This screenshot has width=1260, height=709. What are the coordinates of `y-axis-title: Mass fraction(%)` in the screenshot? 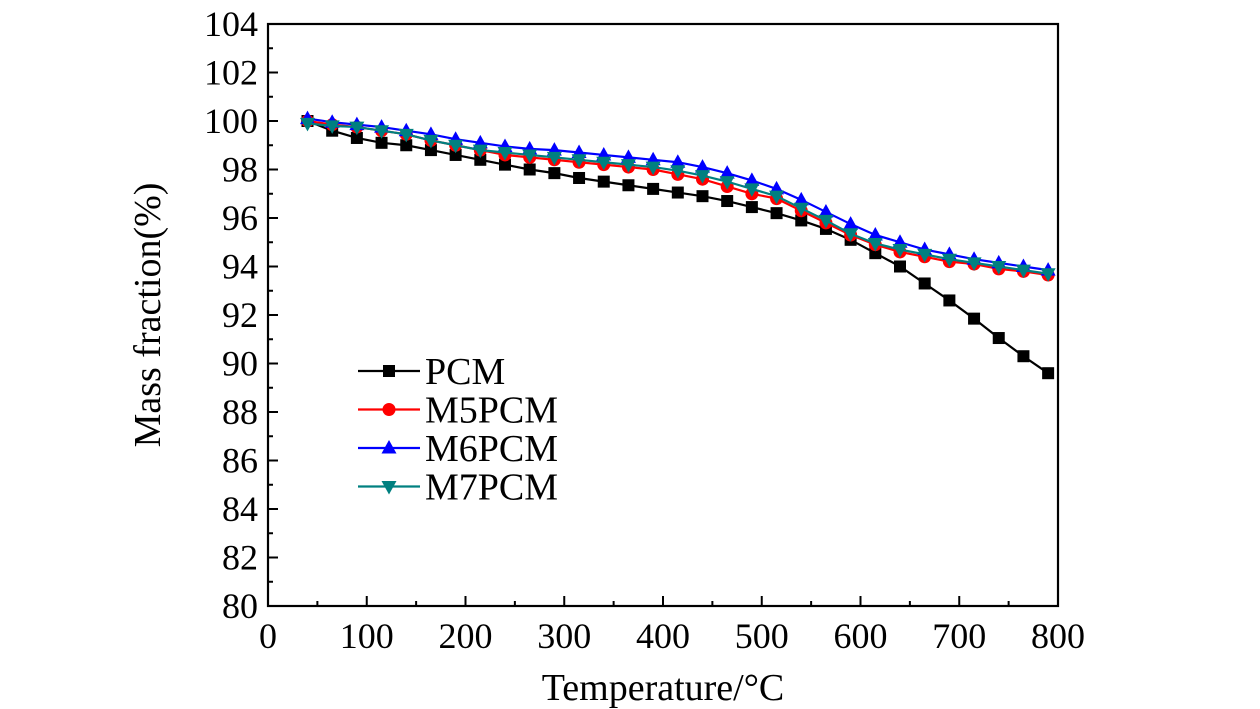 It's located at (148, 315).